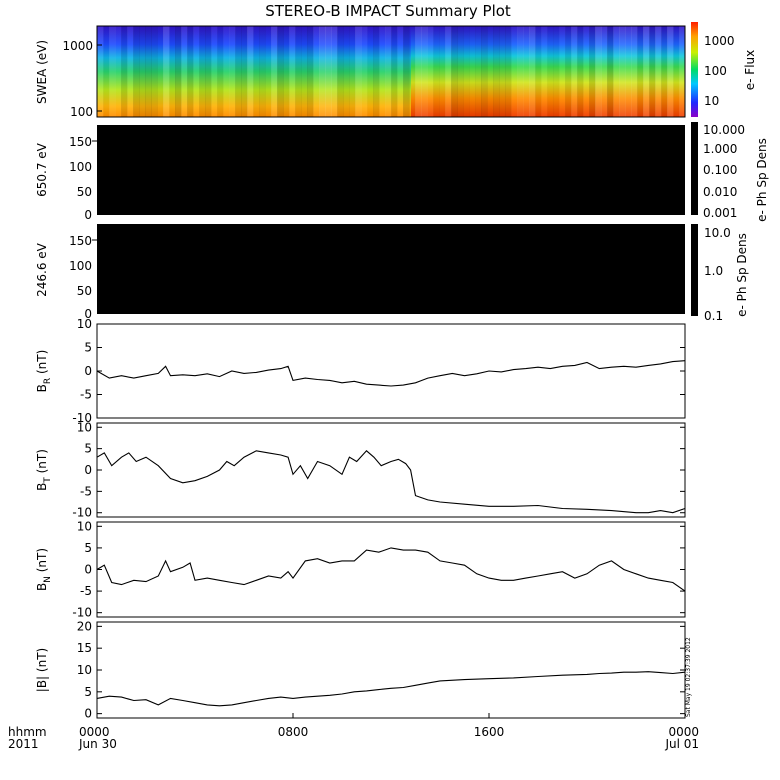  Describe the element at coordinates (86, 395) in the screenshot. I see `br-ytick-label: -5` at that location.